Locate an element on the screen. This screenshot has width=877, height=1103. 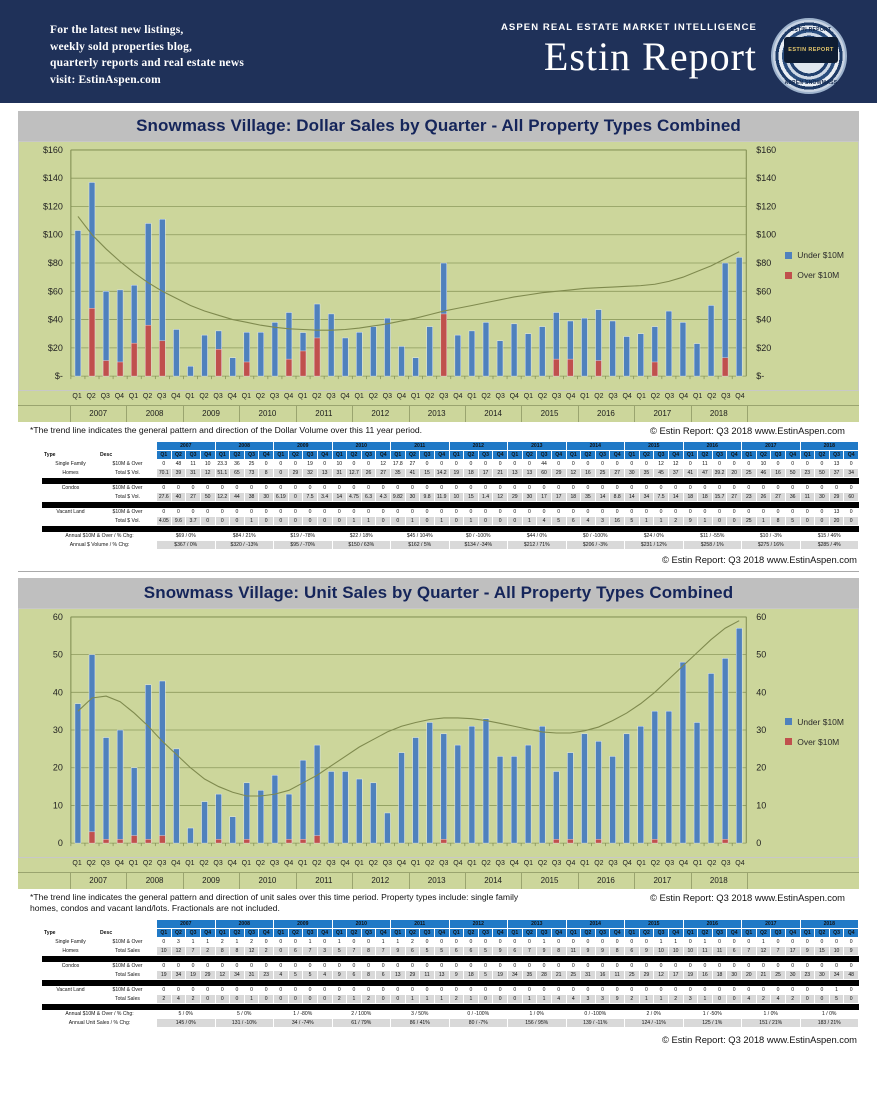
year-tick-label: 2010 is located at coordinates (267, 413).